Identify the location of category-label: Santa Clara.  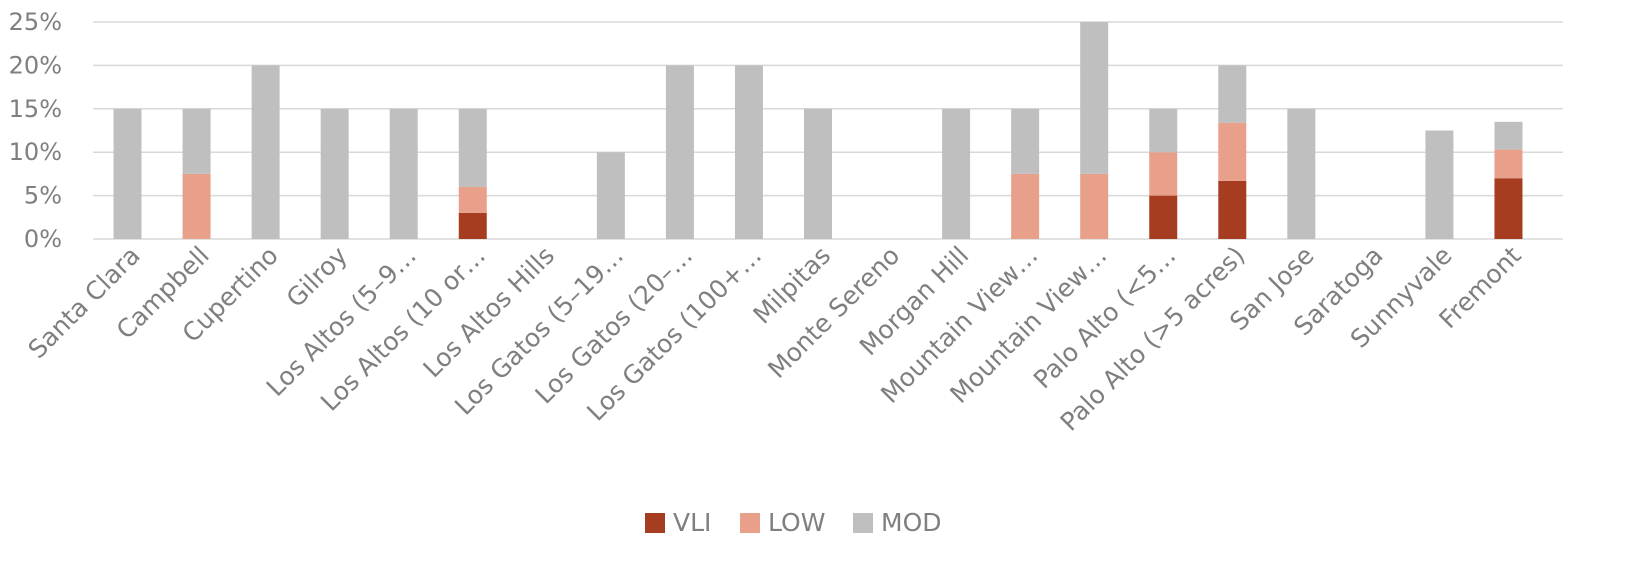
(83, 302).